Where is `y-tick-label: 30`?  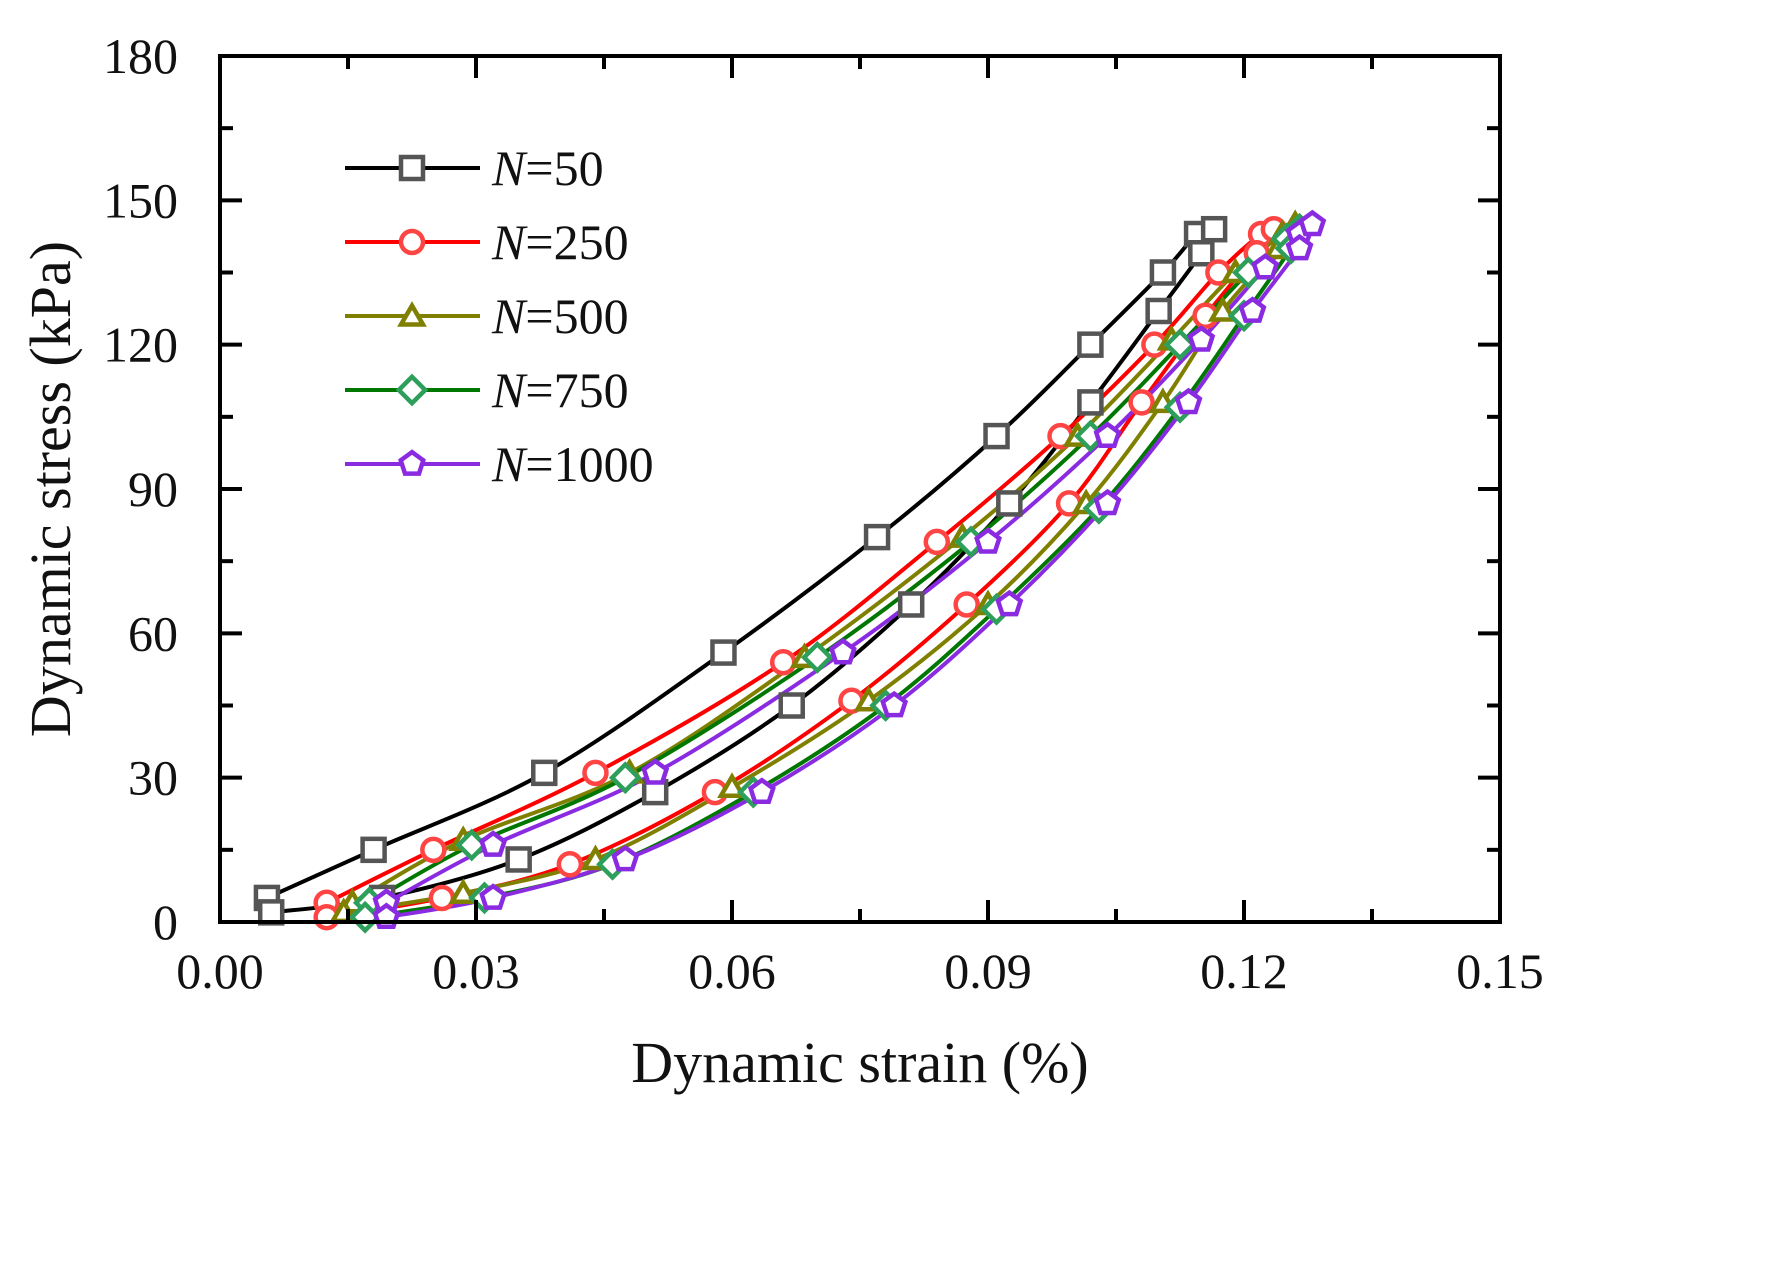
y-tick-label: 30 is located at coordinates (153, 778).